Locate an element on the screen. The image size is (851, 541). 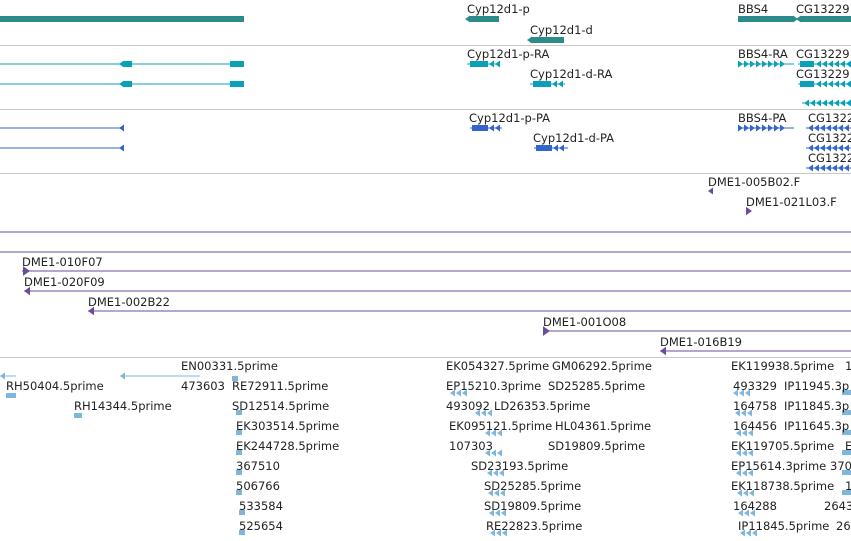
protein-label: Cyp12d1-d-PA is located at coordinates (574, 138).